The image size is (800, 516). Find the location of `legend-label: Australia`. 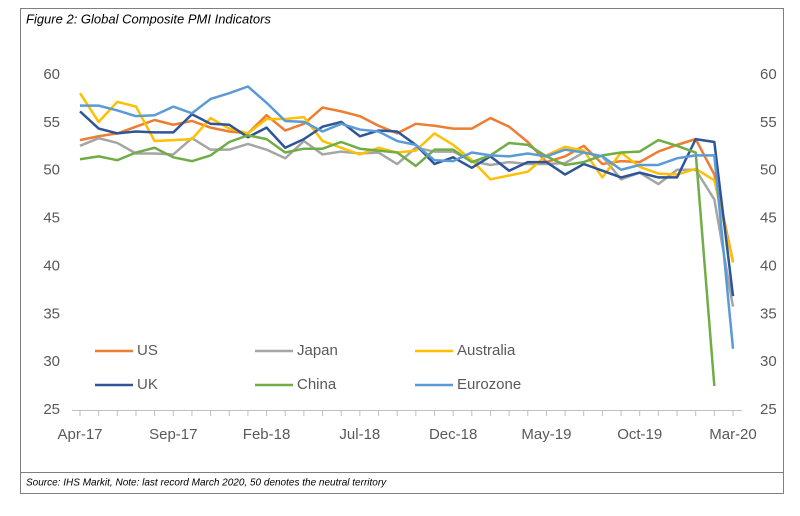

legend-label: Australia is located at coordinates (486, 350).